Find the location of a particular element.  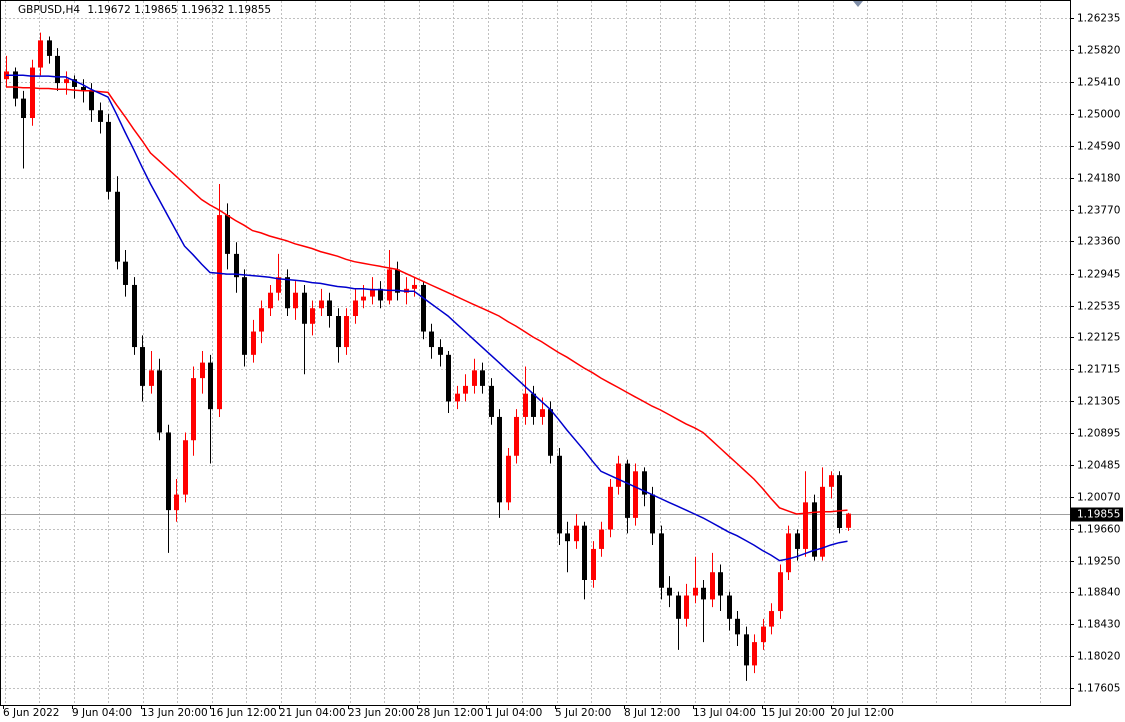

x-tick-label: 8 Jul 12:00 is located at coordinates (652, 713).